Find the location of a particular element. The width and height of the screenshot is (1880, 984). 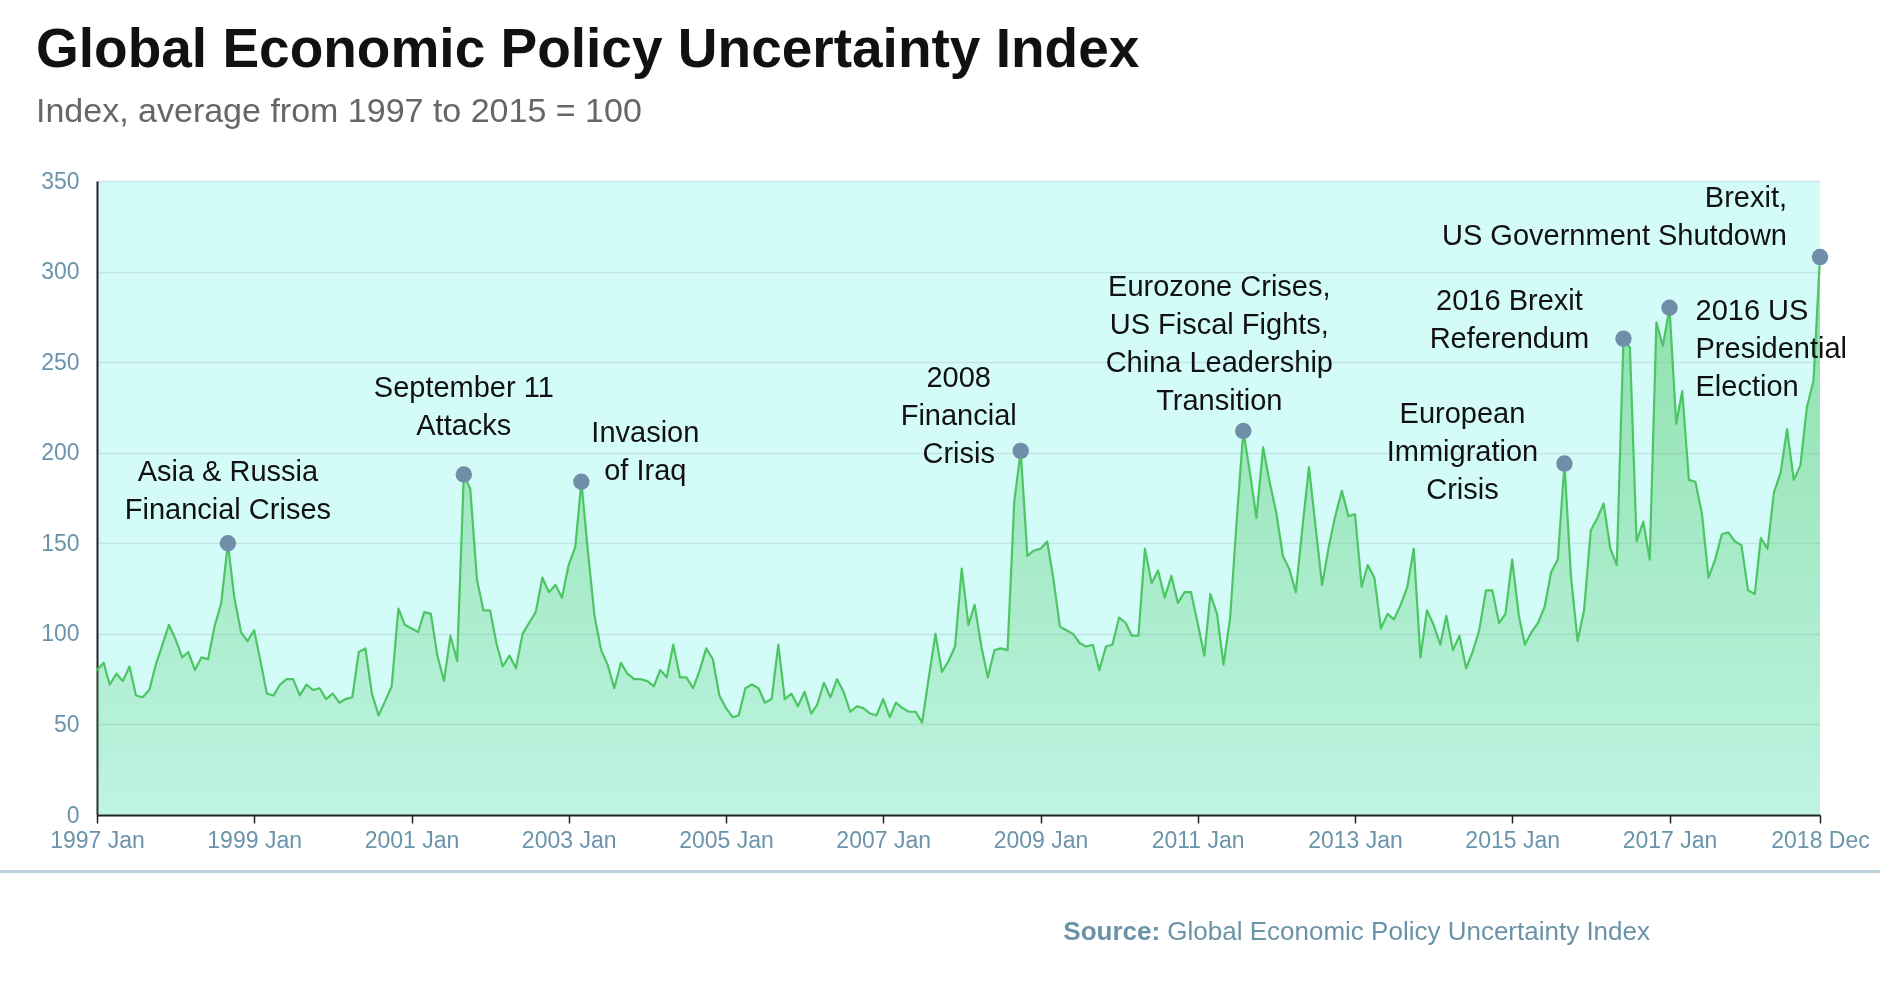

y-tick-label: 50 is located at coordinates (66, 723).